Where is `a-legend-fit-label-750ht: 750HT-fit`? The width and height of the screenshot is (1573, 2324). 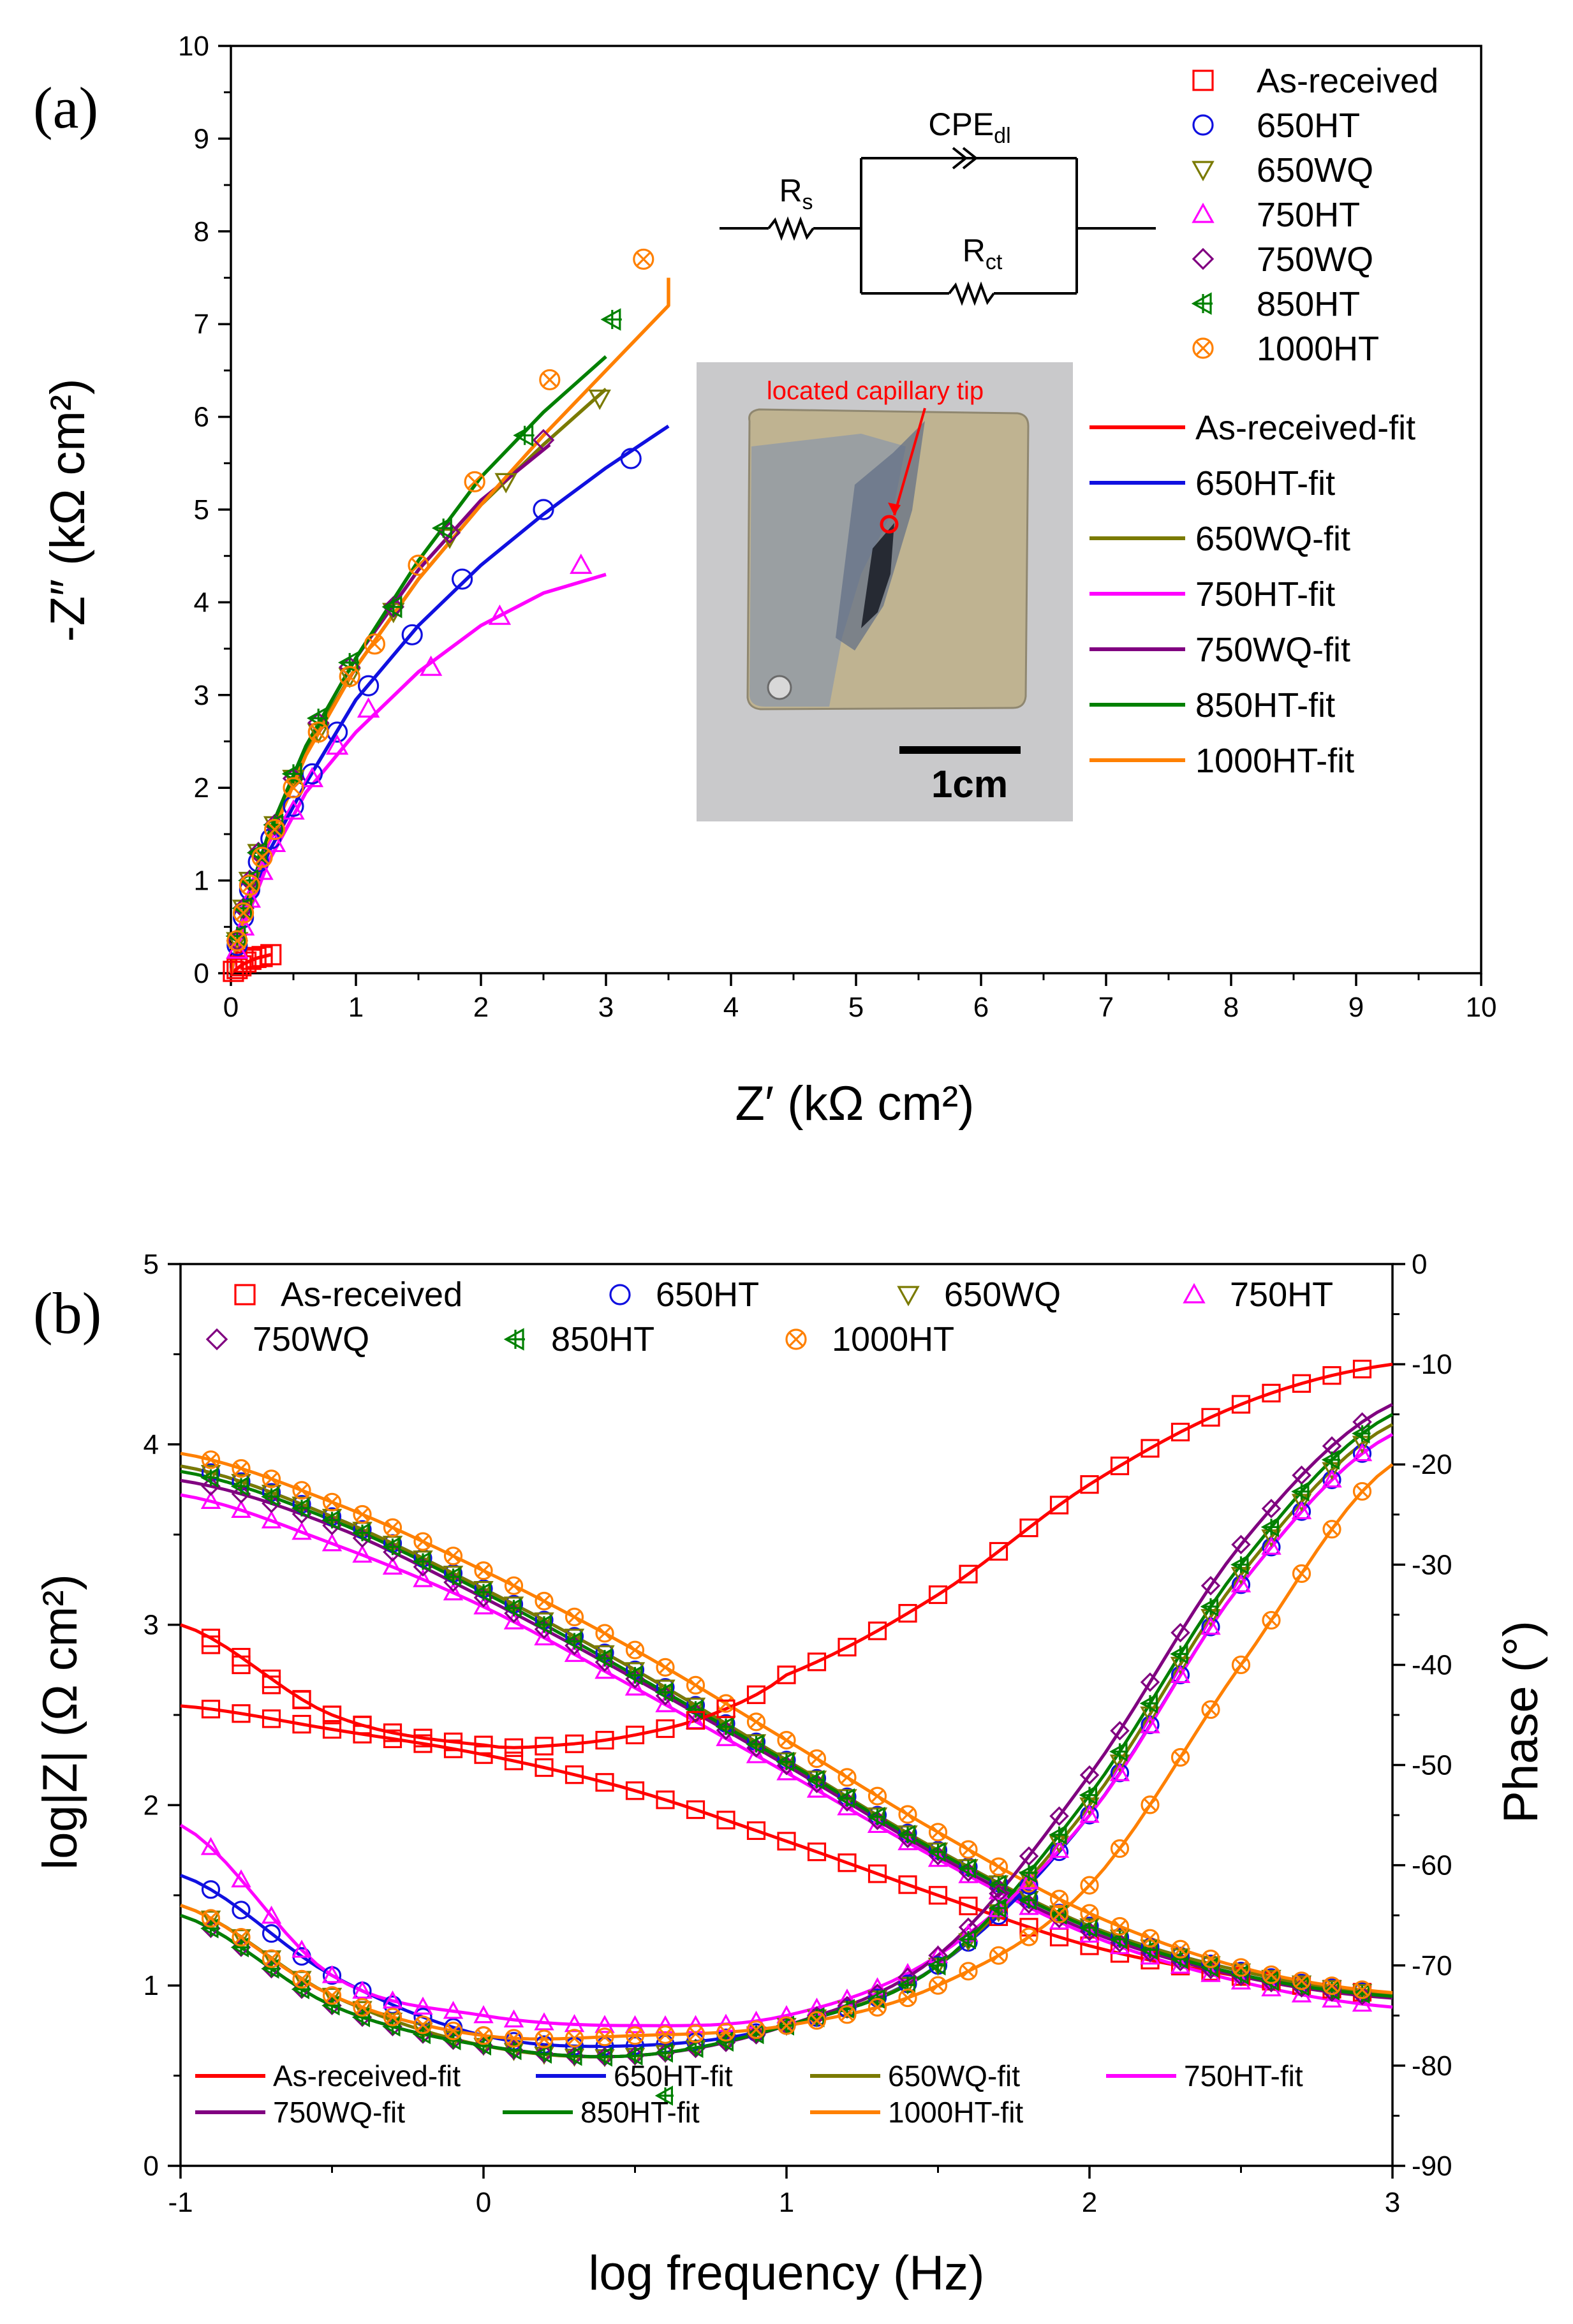 a-legend-fit-label-750ht: 750HT-fit is located at coordinates (1265, 595).